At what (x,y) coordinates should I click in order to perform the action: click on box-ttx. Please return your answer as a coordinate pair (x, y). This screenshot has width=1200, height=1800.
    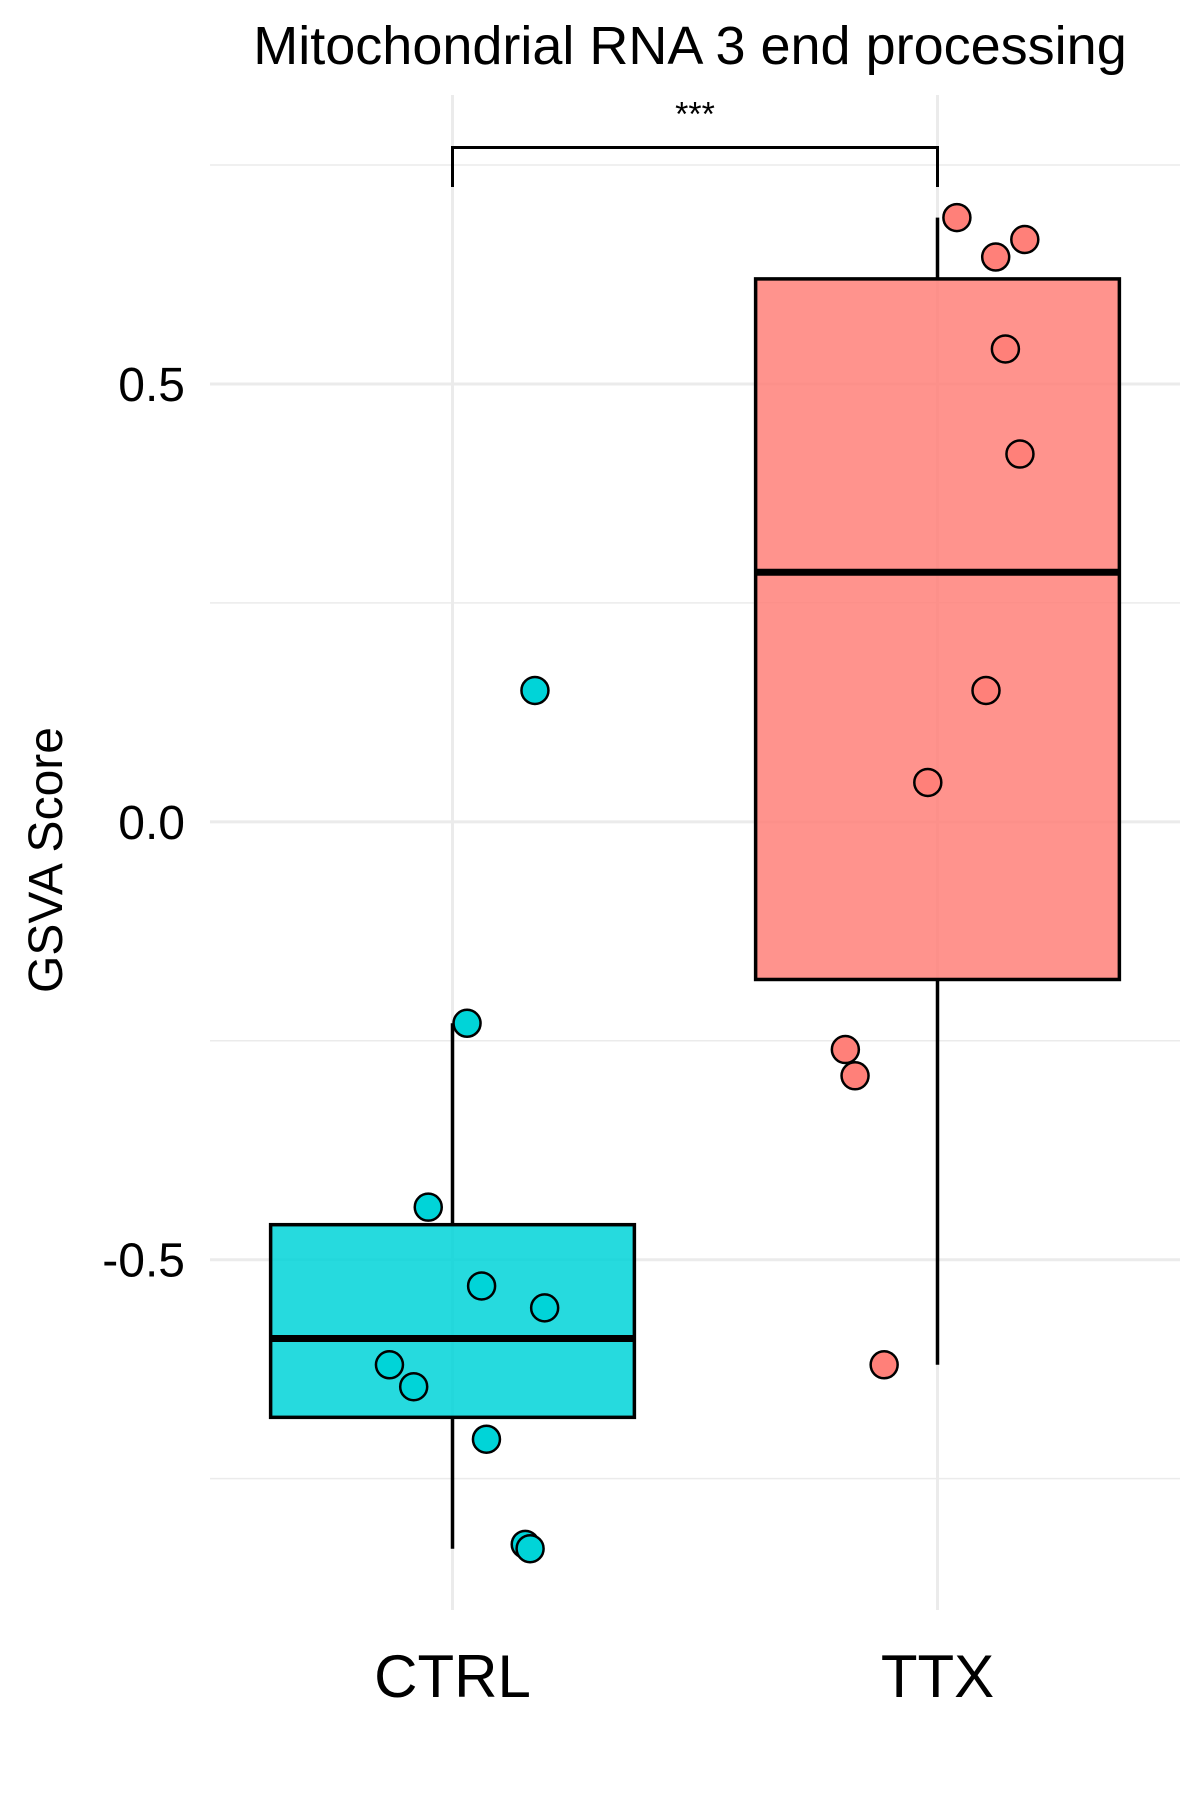
    Looking at the image, I should click on (937, 629).